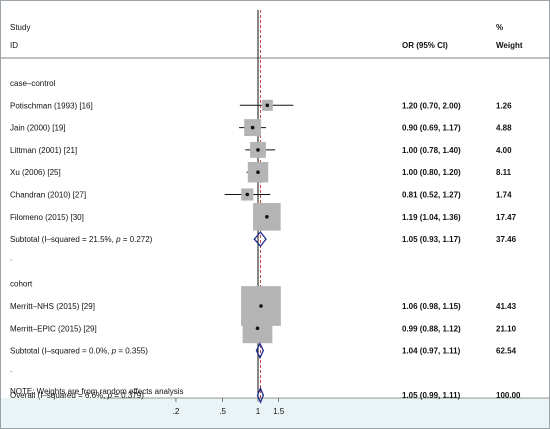 The width and height of the screenshot is (550, 429). I want to click on study-weight: 4.00, so click(504, 150).